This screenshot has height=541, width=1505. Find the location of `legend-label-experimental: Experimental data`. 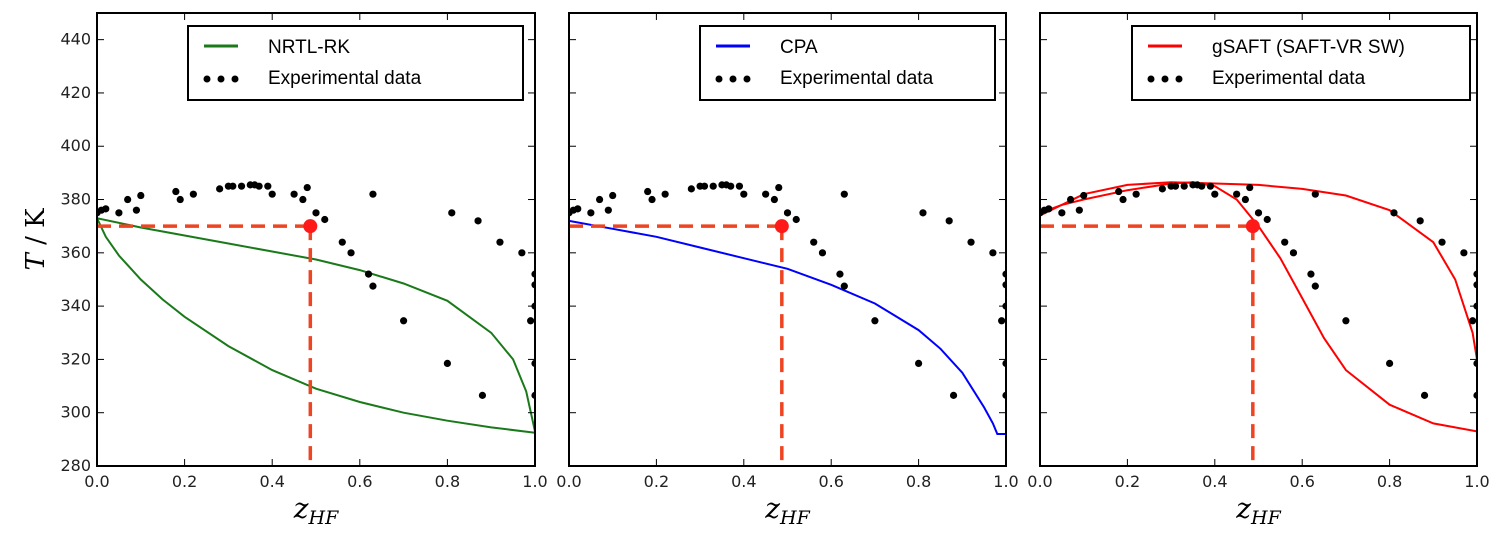

legend-label-experimental: Experimental data is located at coordinates (345, 78).